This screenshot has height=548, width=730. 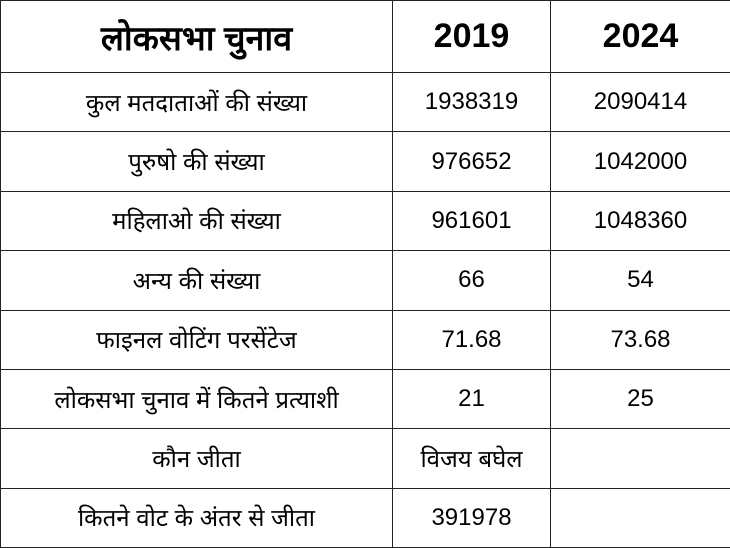 What do you see at coordinates (640, 339) in the screenshot?
I see `value-cell: 73.68` at bounding box center [640, 339].